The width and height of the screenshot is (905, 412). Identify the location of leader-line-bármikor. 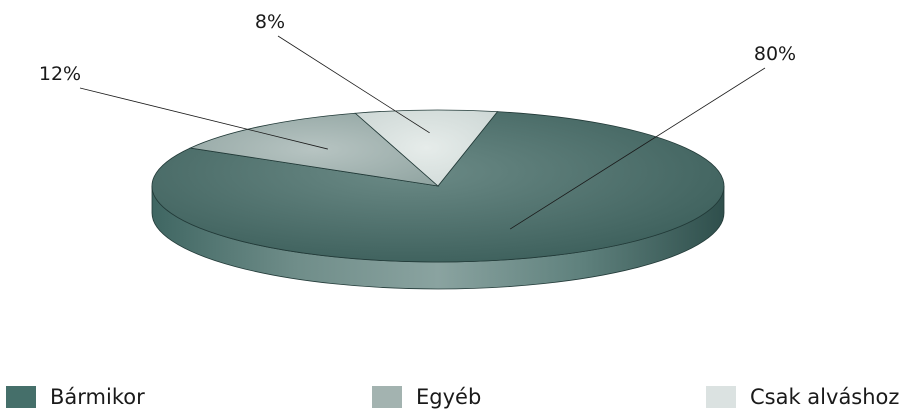
(637, 148).